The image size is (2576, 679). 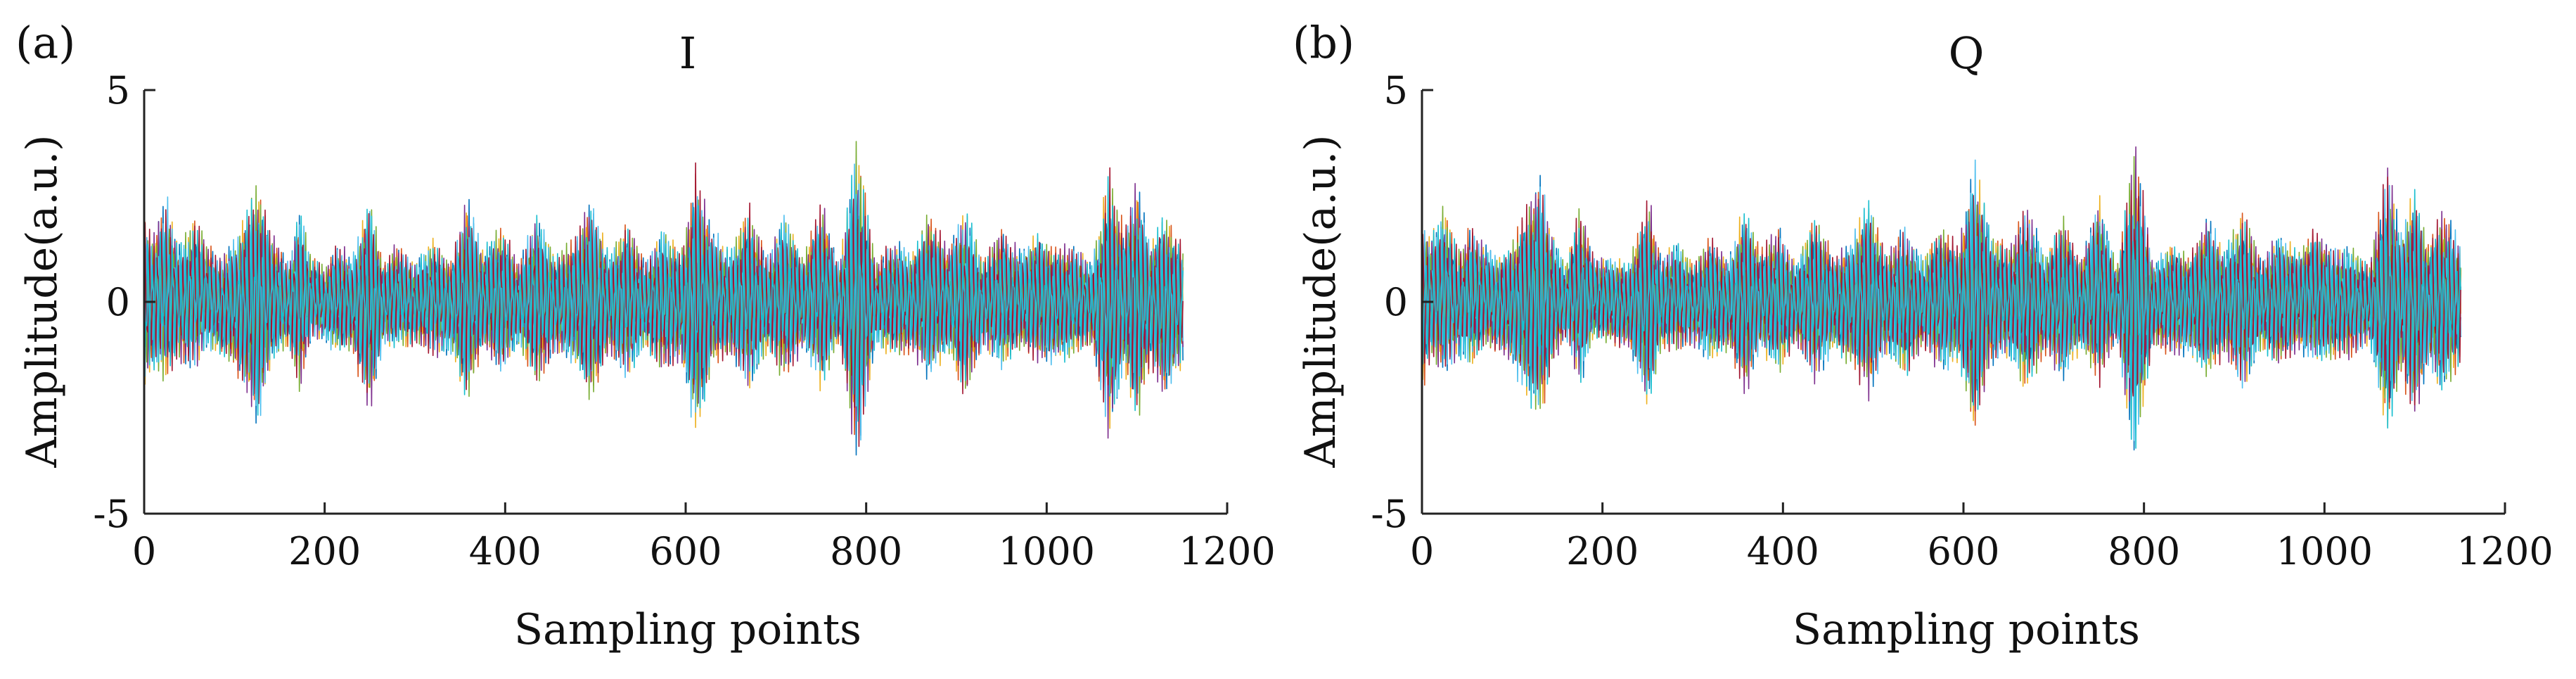 What do you see at coordinates (1323, 42) in the screenshot?
I see `panel-letter: (b)` at bounding box center [1323, 42].